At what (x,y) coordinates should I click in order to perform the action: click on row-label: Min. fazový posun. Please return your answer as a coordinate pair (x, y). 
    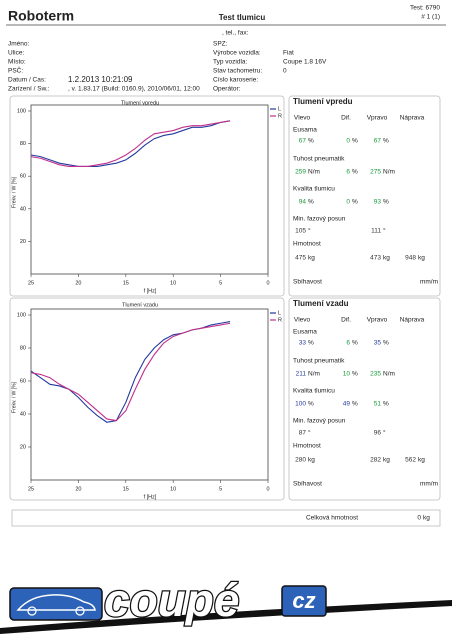
    Looking at the image, I should click on (319, 219).